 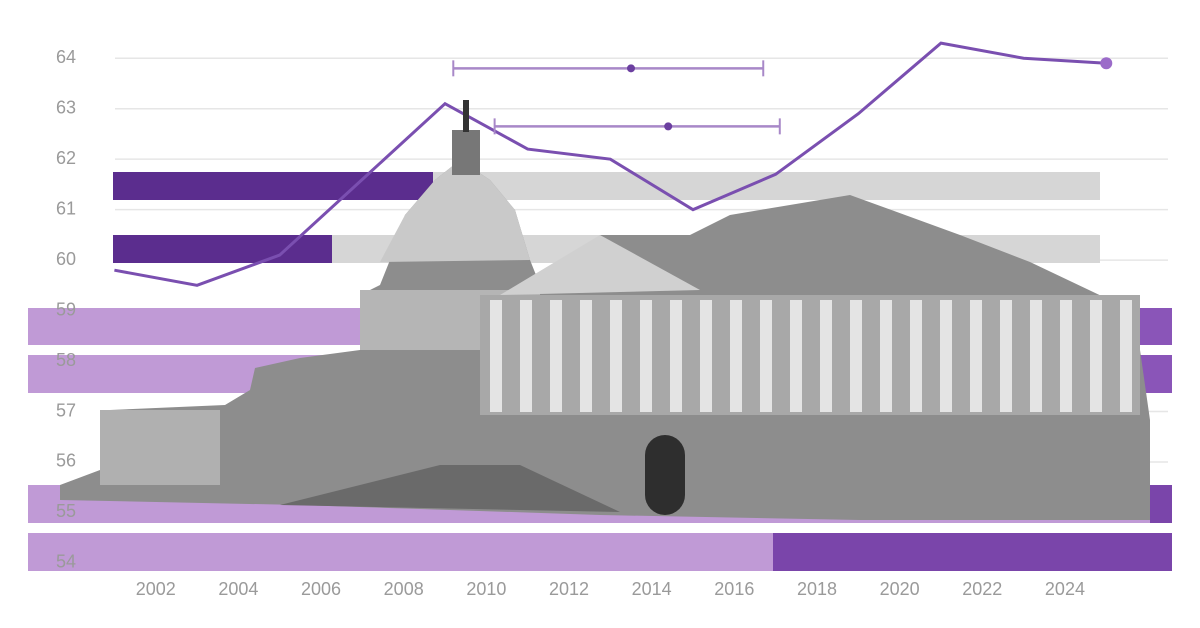 I want to click on y-tick-label: 56, so click(x=66, y=461).